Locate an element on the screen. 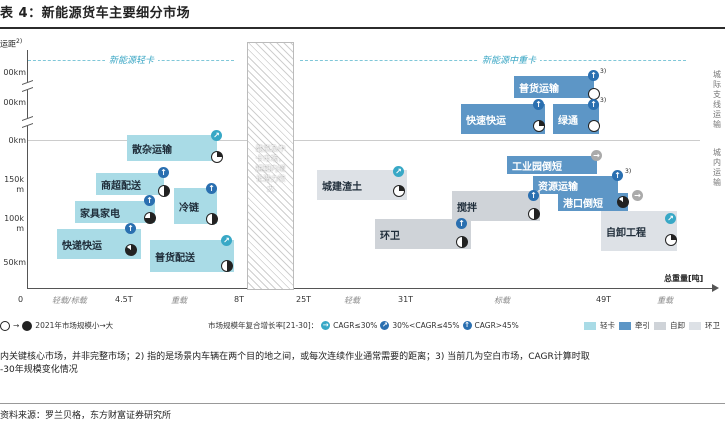 The height and width of the screenshot is (427, 725). hatched-zone is located at coordinates (270, 166).